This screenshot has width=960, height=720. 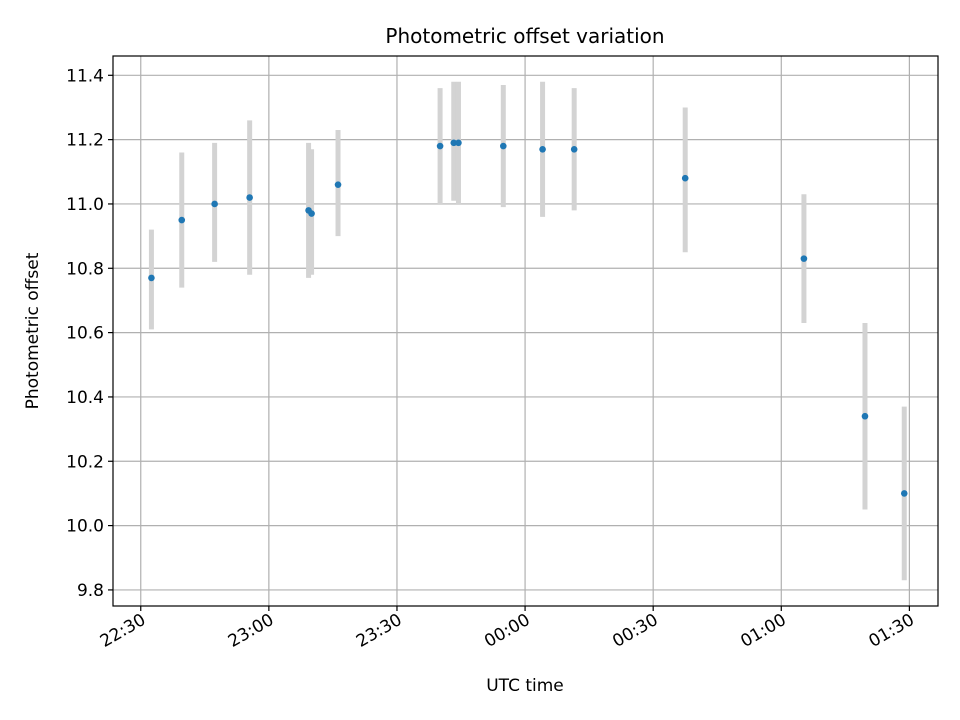 I want to click on y-tick-label: 10.6, so click(x=85, y=334).